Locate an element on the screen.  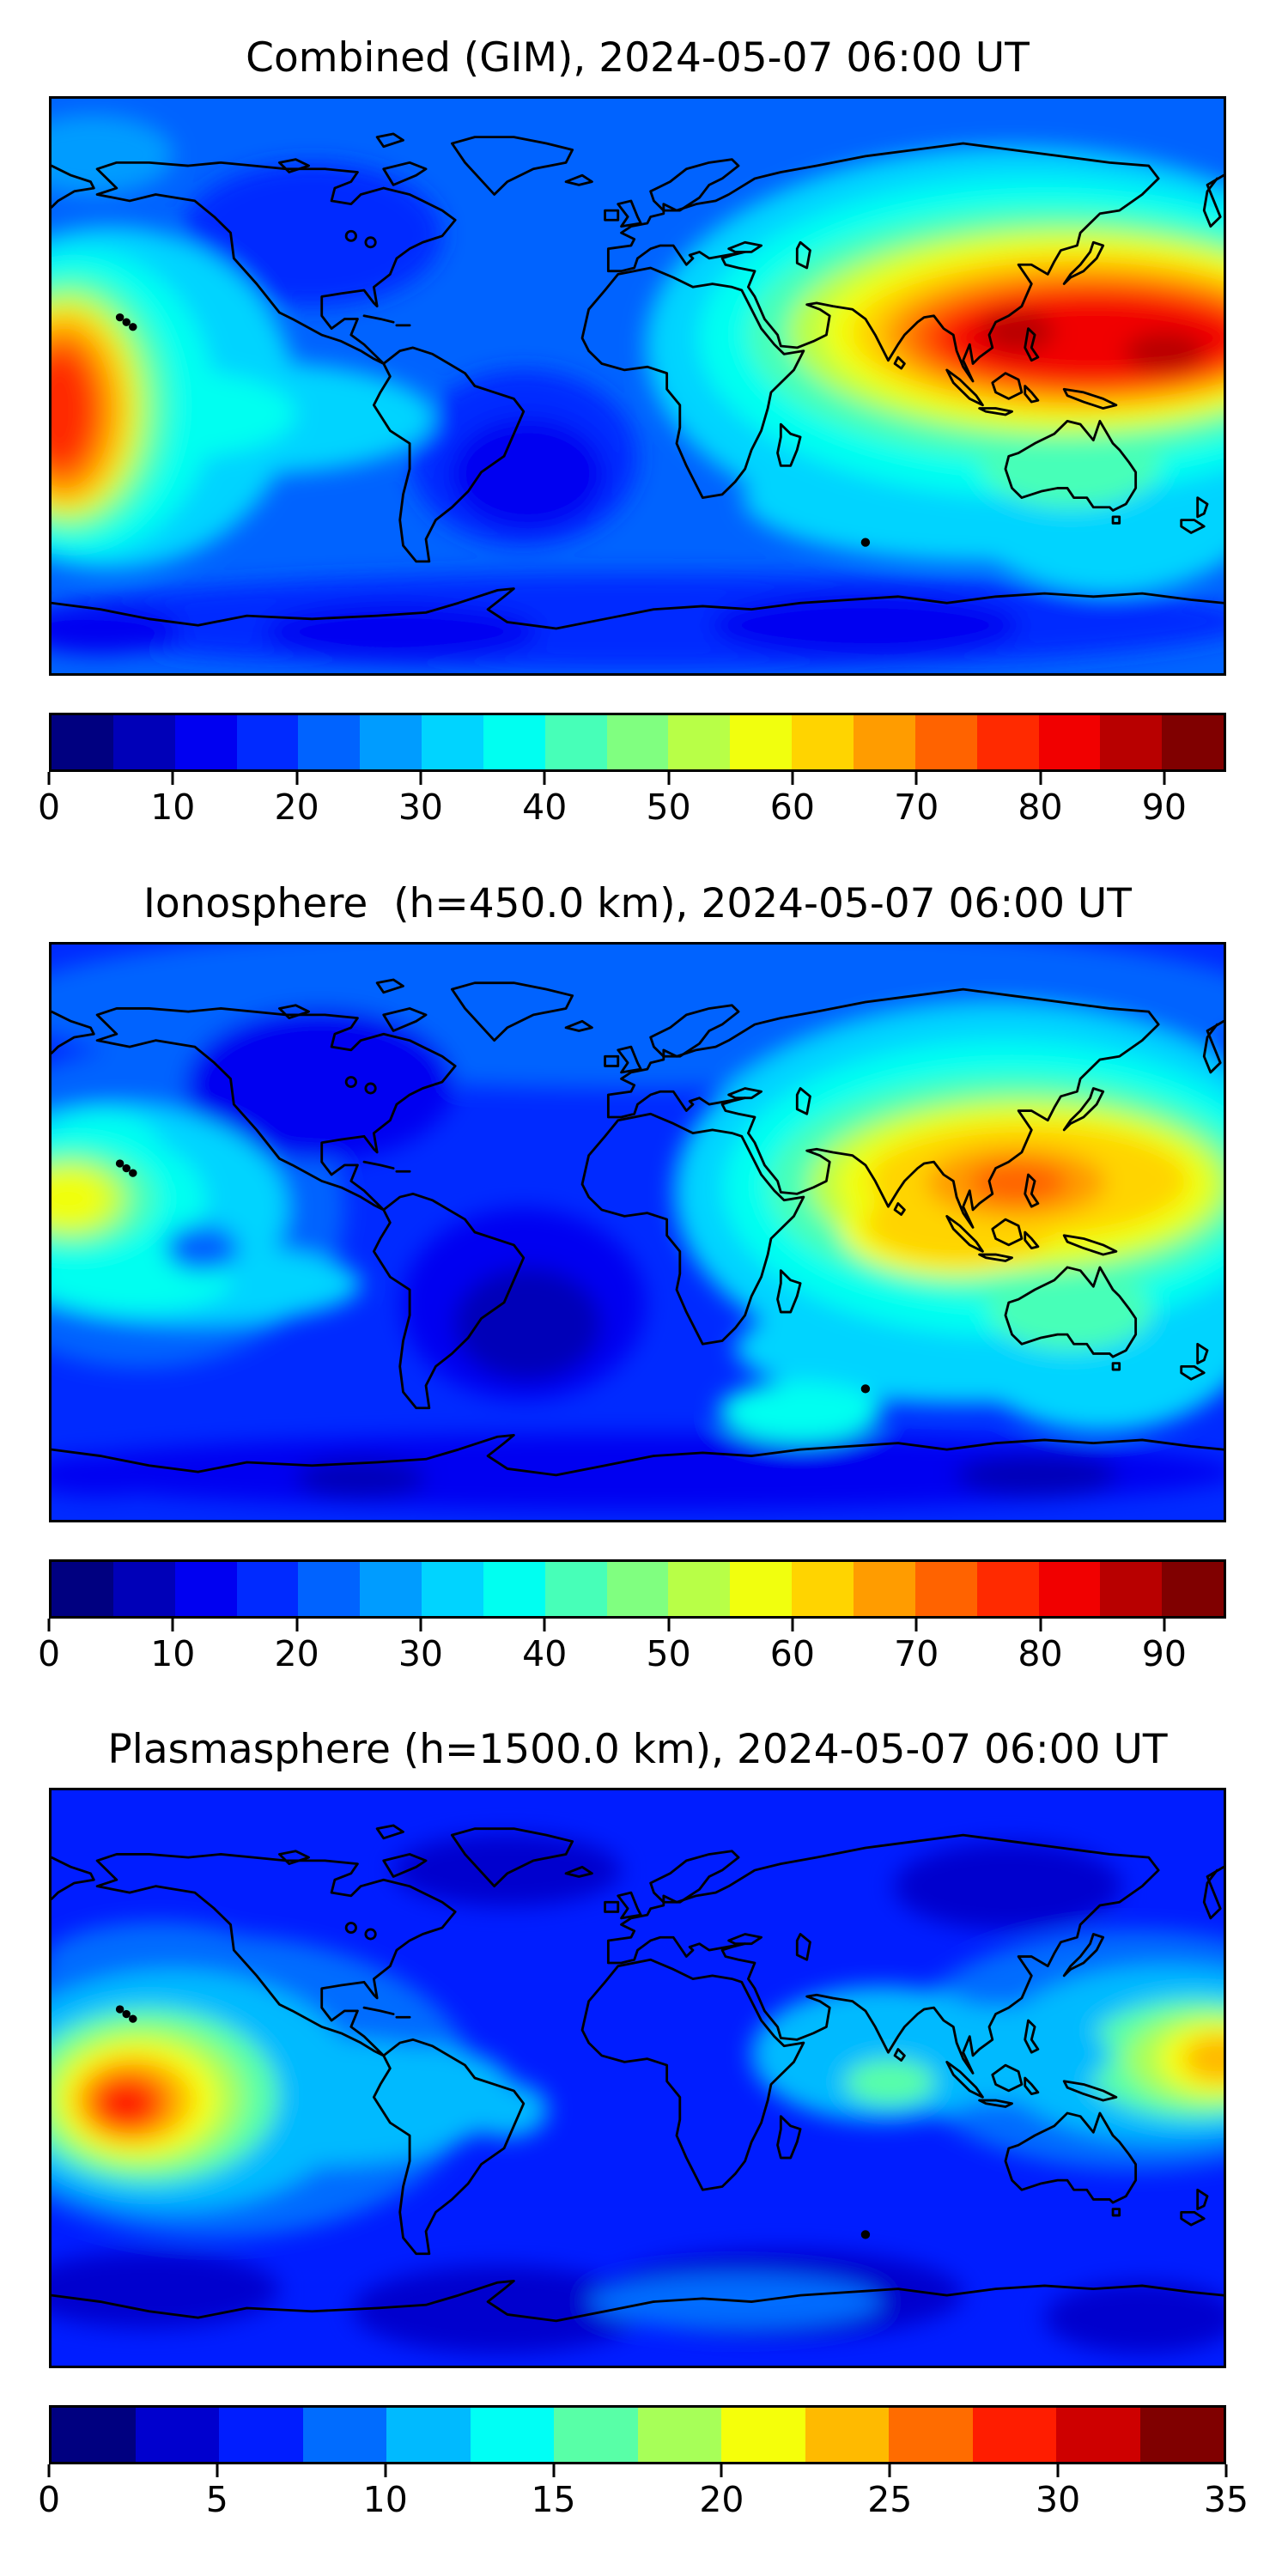
colorbar-ionosphere-ticks: 0 10 20 30 40 50 60 70 80 90 is located at coordinates (632, 1649).